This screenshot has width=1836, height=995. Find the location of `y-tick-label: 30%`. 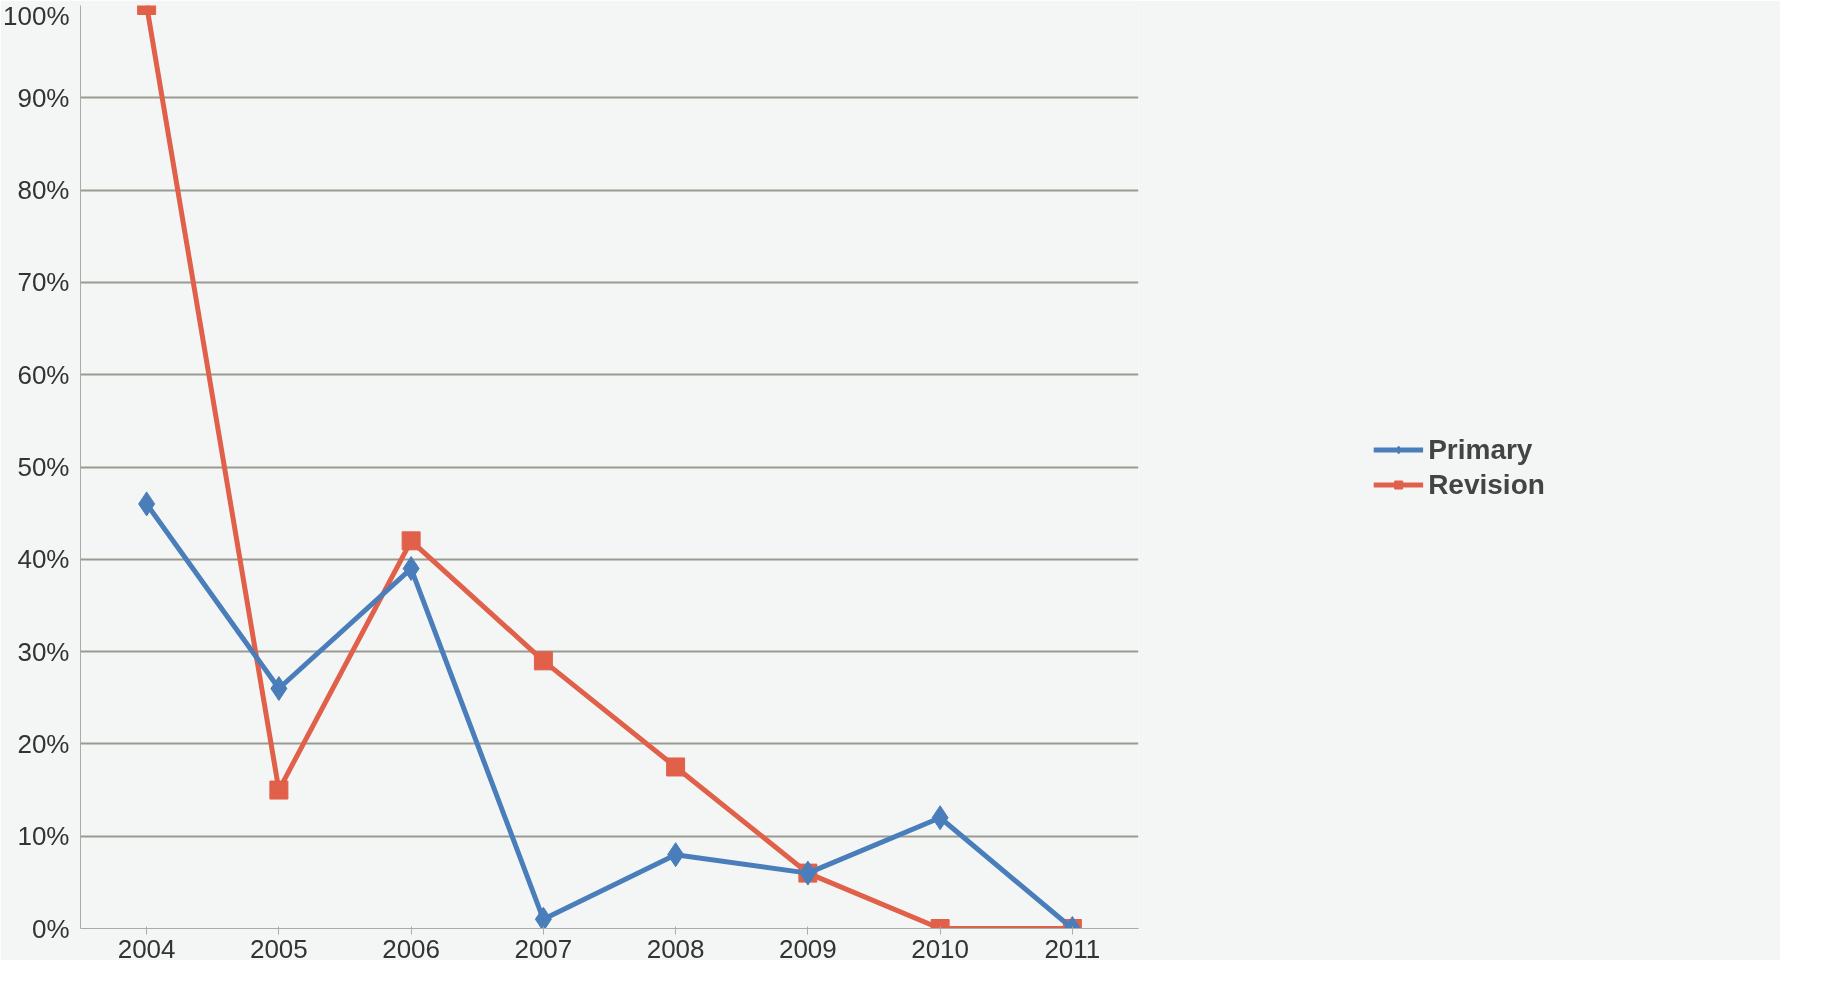

y-tick-label: 30% is located at coordinates (43, 651).